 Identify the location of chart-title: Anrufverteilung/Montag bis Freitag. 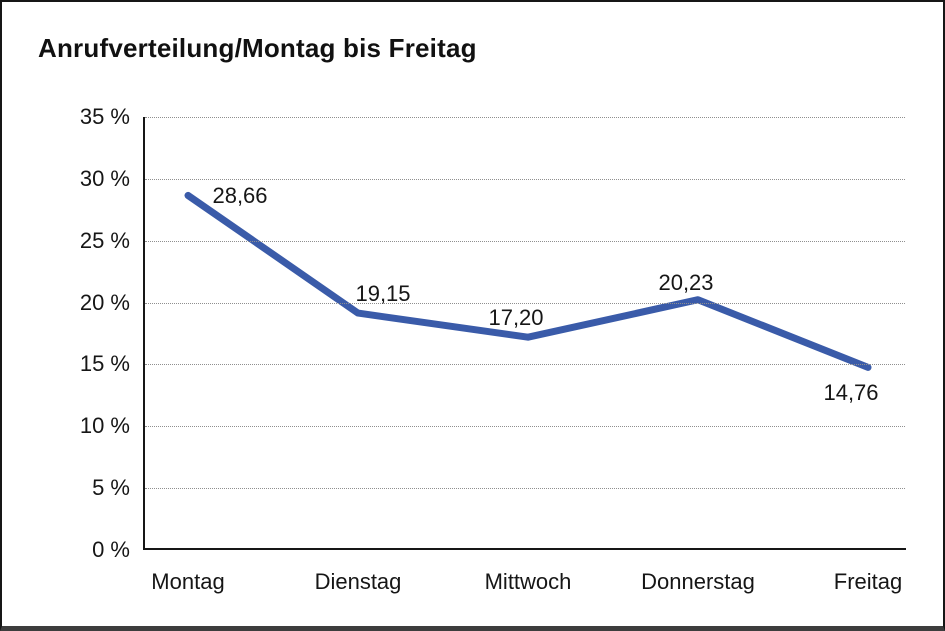
(257, 48).